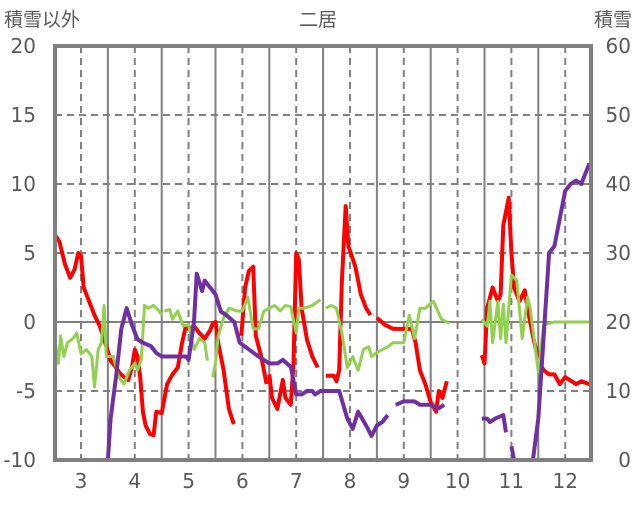 This screenshot has width=636, height=505. I want to click on left-y-tick-label: -10, so click(19, 460).